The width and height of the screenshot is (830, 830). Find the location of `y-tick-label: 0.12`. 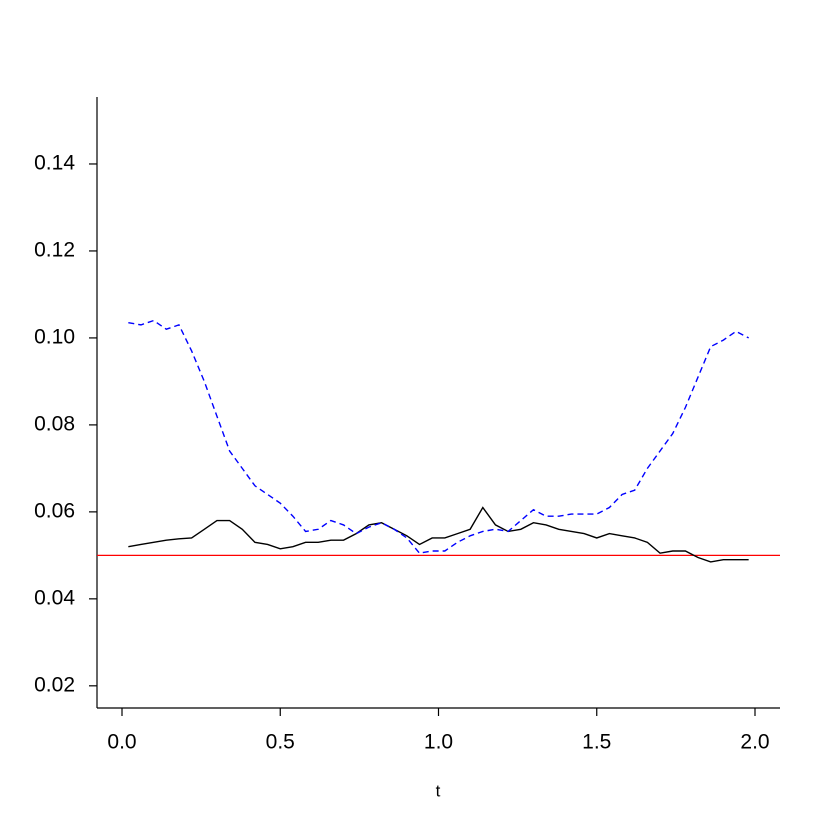

y-tick-label: 0.12 is located at coordinates (54, 249).